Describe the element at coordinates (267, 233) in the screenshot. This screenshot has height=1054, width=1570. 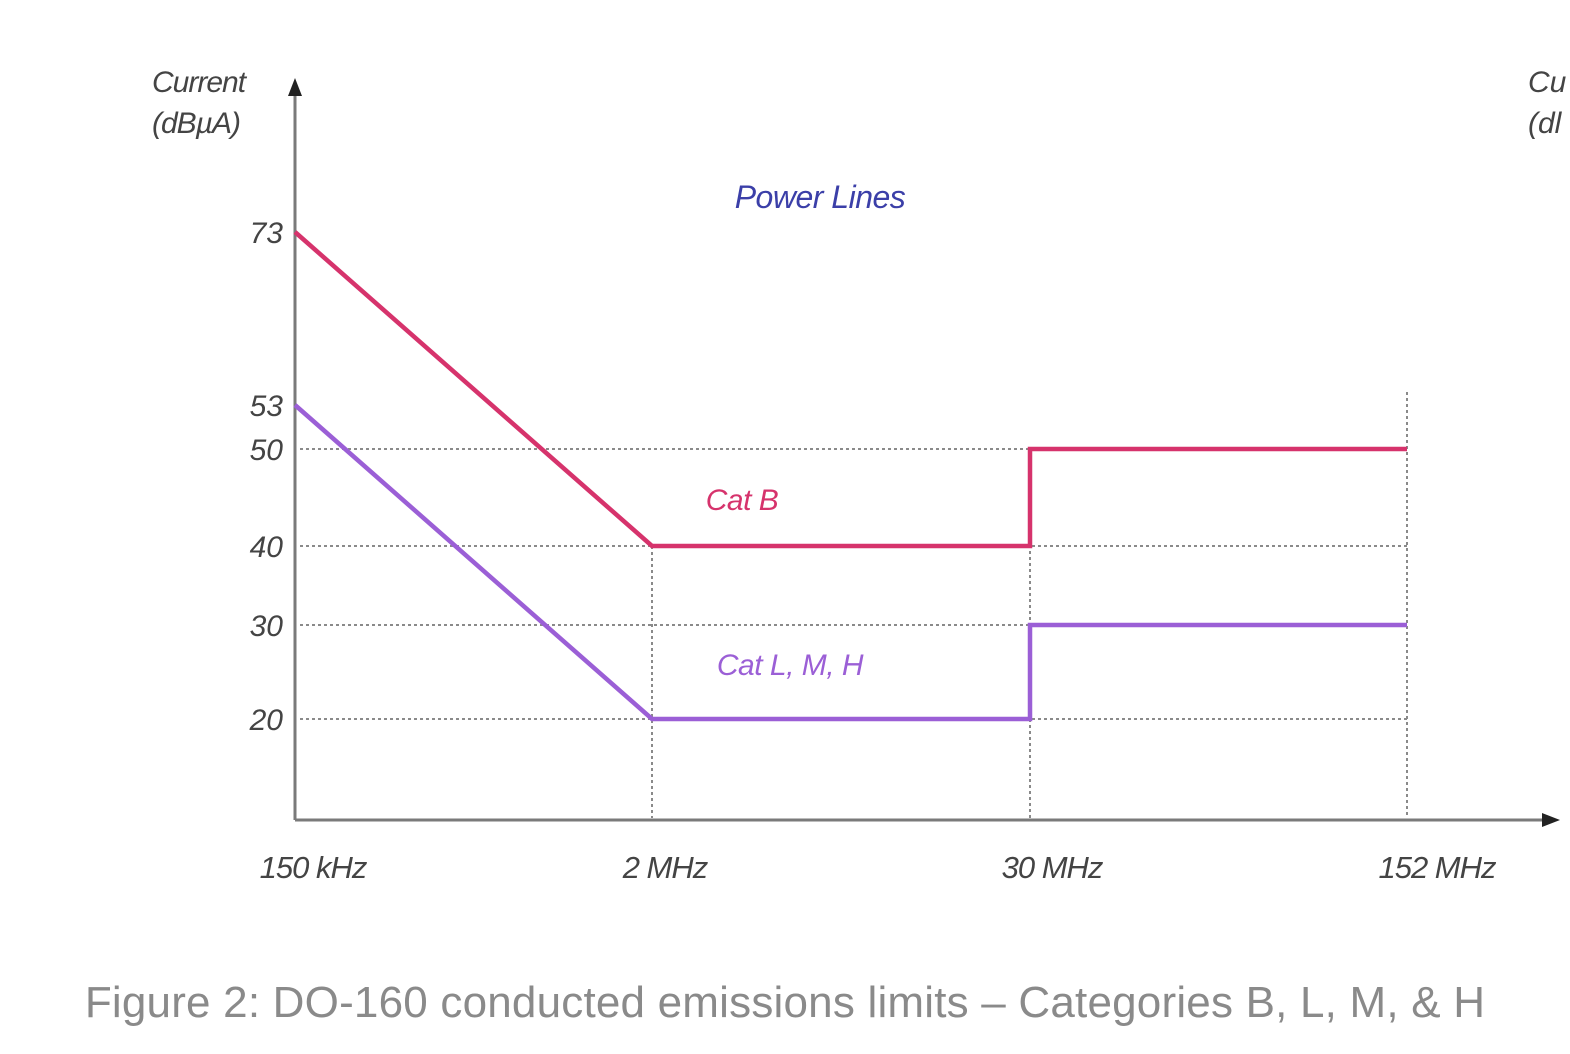
I see `y-tick-label-73: 73` at that location.